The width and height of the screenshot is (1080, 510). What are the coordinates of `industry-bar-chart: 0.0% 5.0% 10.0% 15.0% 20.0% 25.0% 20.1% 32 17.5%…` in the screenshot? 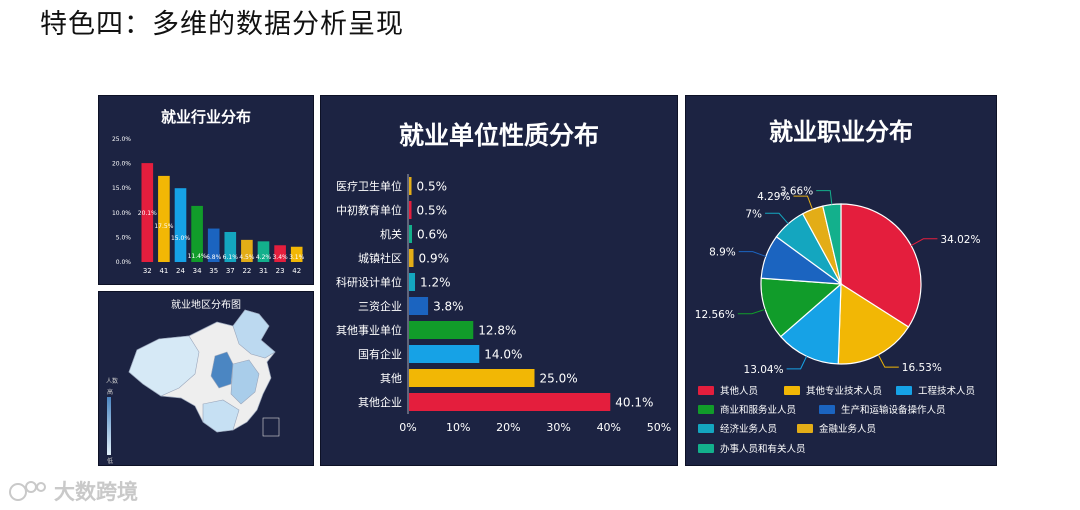 It's located at (208, 205).